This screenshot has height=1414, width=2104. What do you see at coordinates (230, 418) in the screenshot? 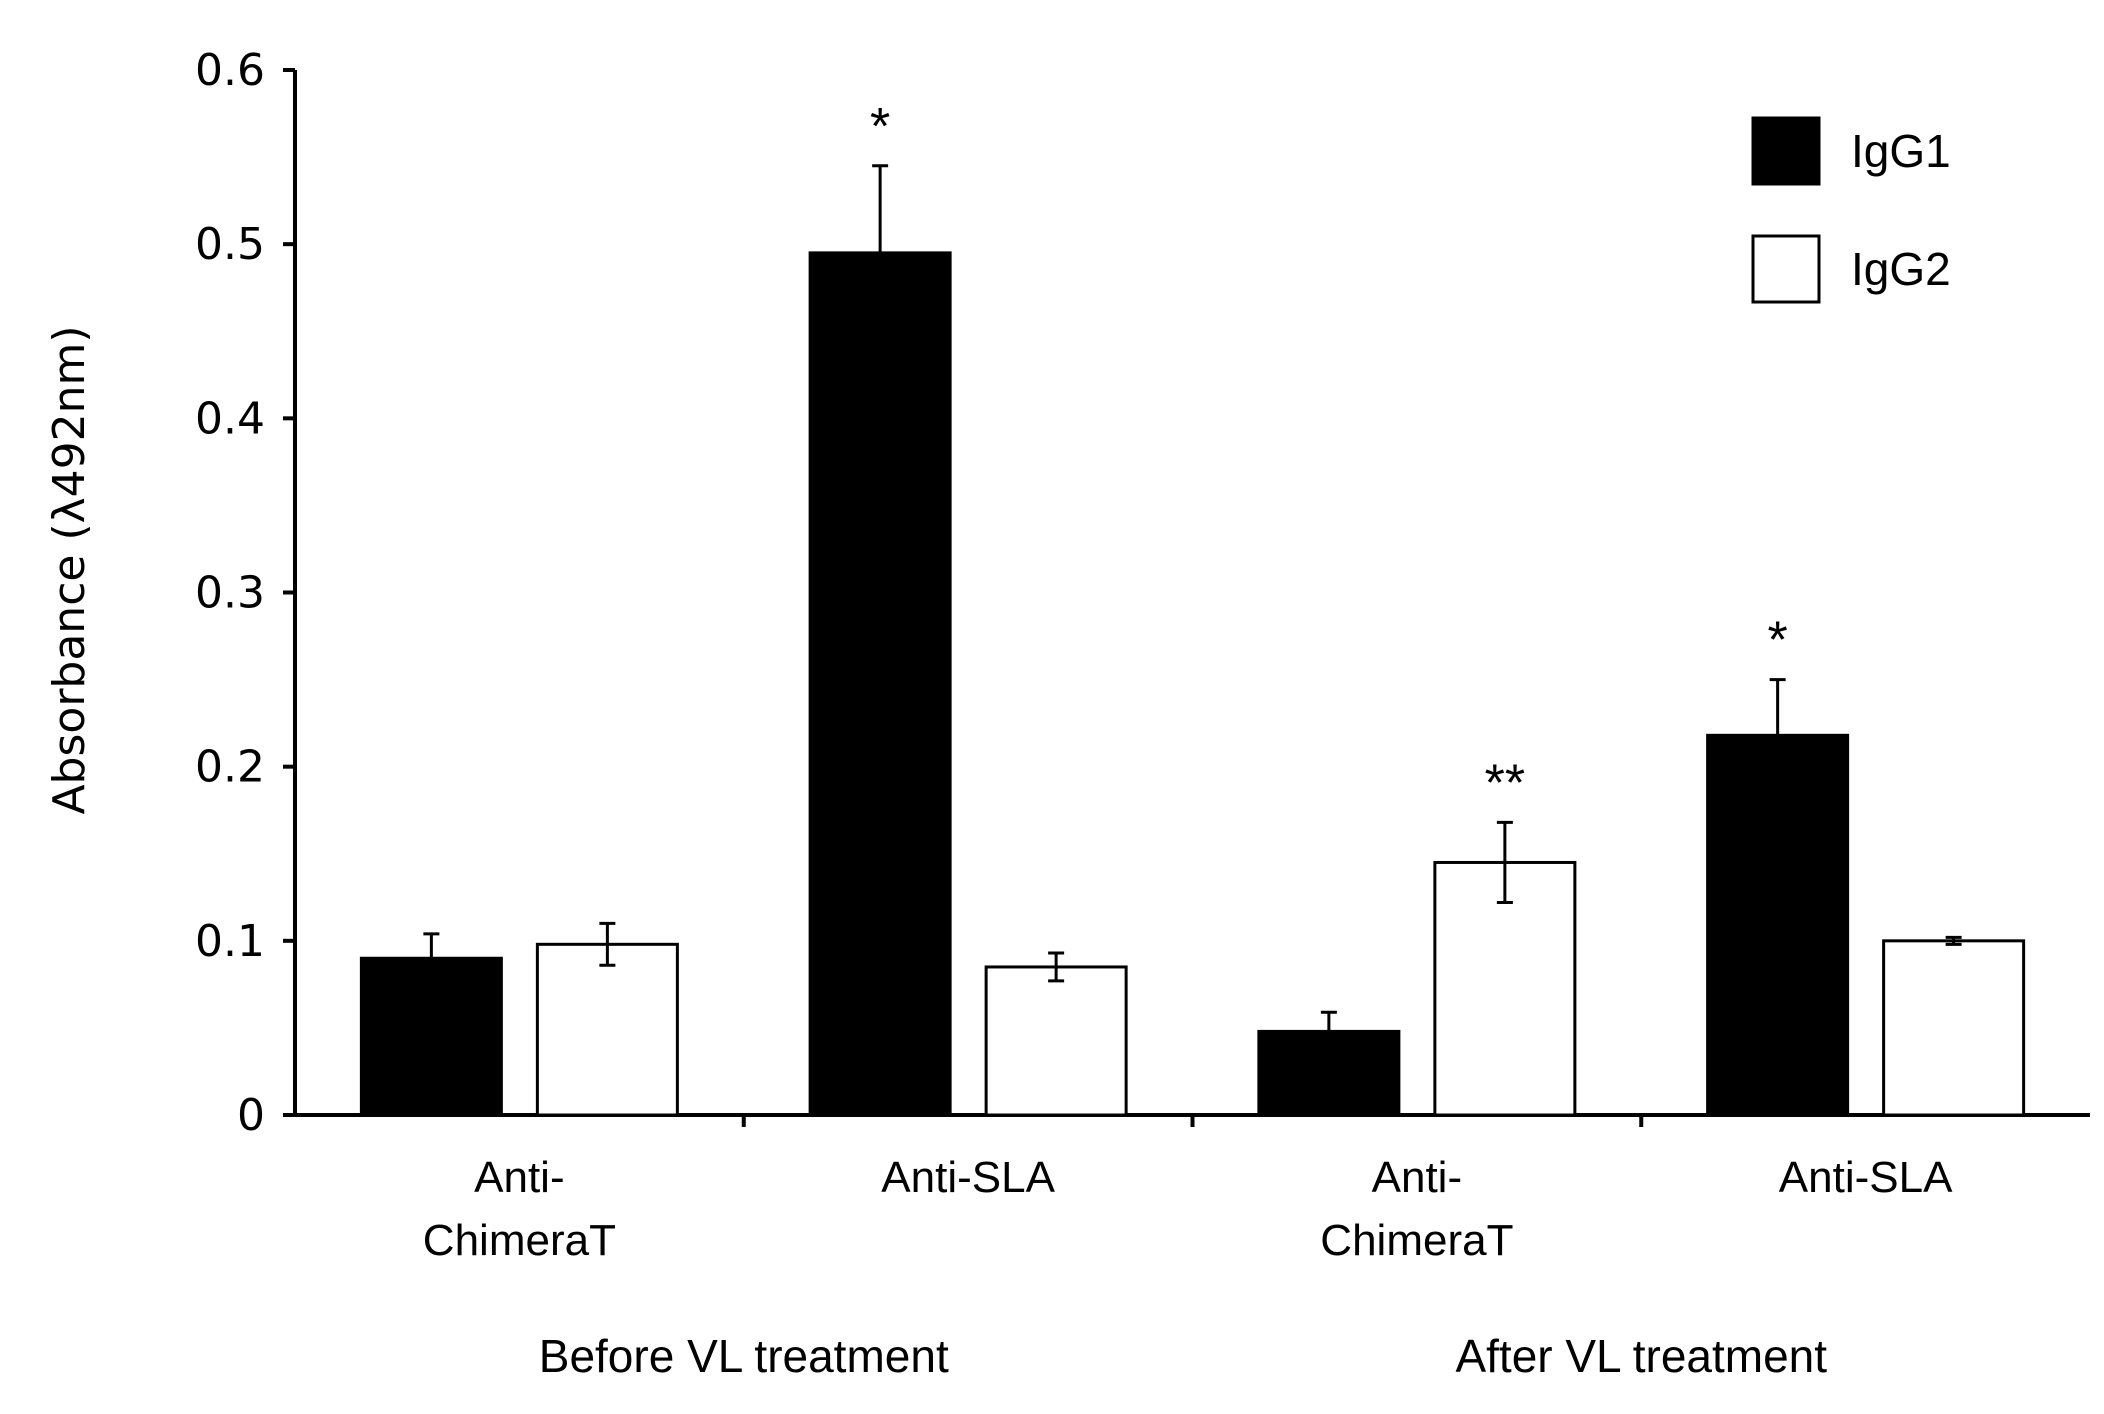
I see `y-tick-label: 0.4` at bounding box center [230, 418].